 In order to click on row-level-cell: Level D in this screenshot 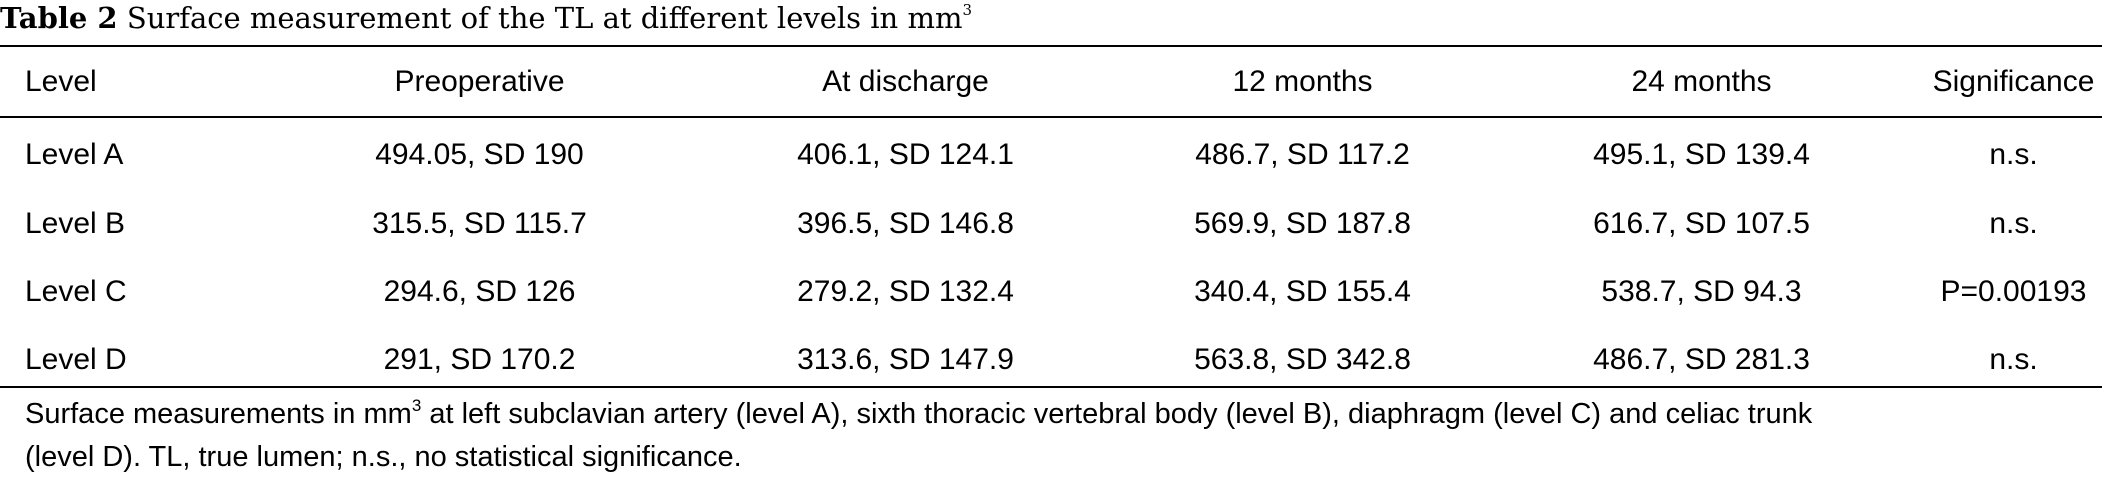, I will do `click(76, 359)`.